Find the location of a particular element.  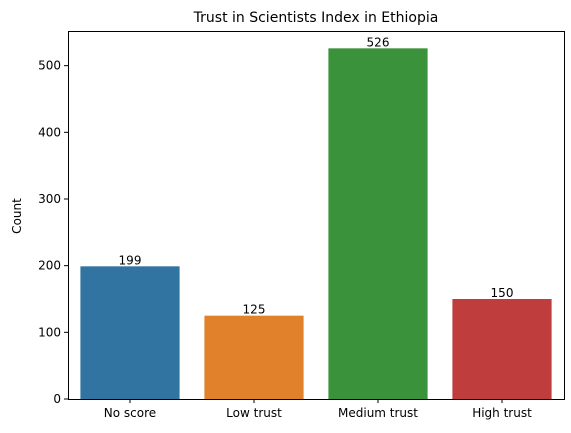

x-tick-label: High trust is located at coordinates (502, 413).